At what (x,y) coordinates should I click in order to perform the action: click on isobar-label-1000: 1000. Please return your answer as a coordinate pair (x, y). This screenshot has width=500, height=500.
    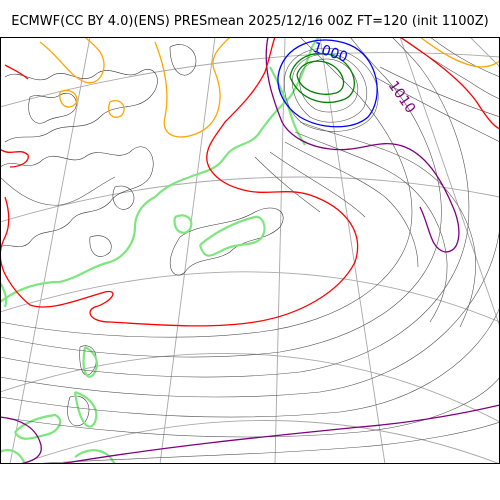
    Looking at the image, I should click on (330, 53).